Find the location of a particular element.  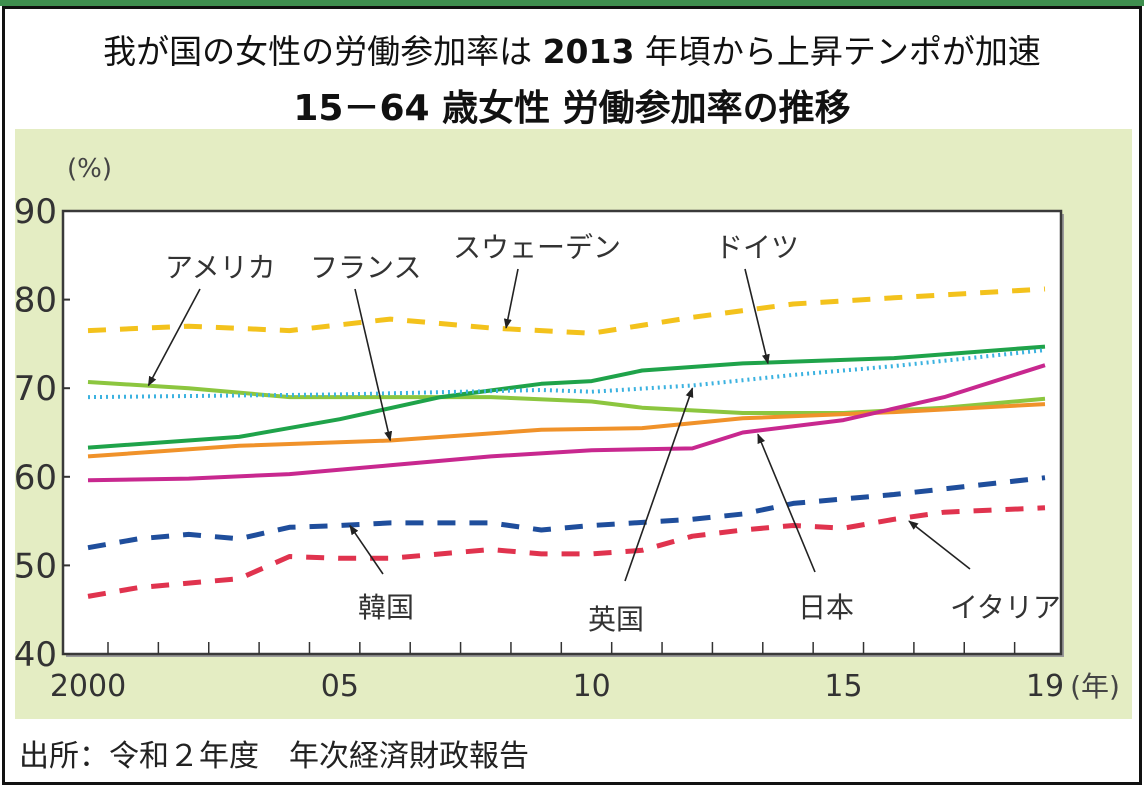

annotation-label: フランス is located at coordinates (365, 267).